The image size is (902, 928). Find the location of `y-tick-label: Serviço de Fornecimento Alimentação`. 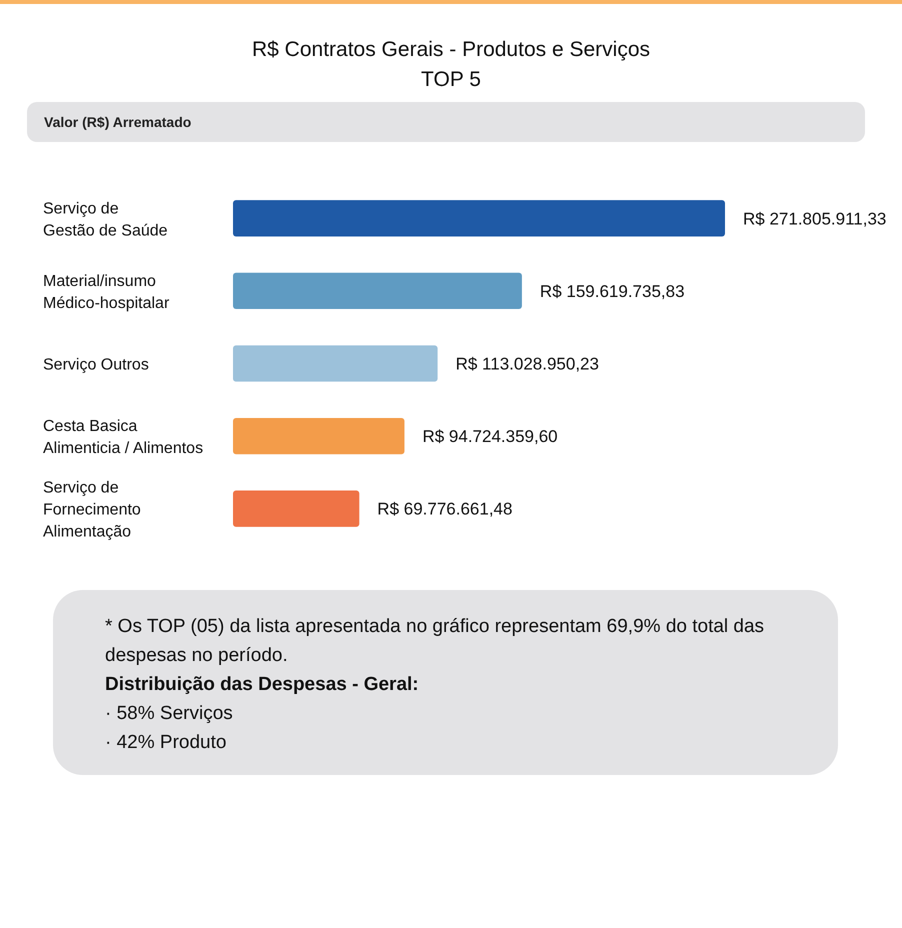

y-tick-label: Serviço de Fornecimento Alimentação is located at coordinates (92, 510).